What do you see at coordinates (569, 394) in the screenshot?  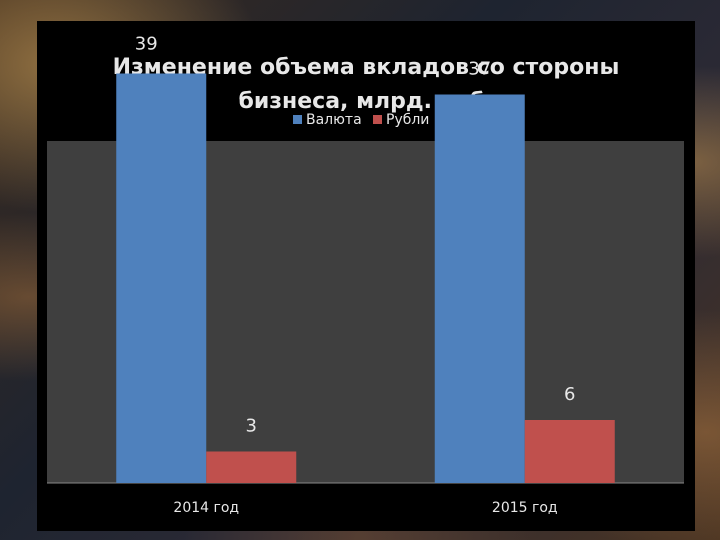 I see `data-label-rubli-2: 6` at bounding box center [569, 394].